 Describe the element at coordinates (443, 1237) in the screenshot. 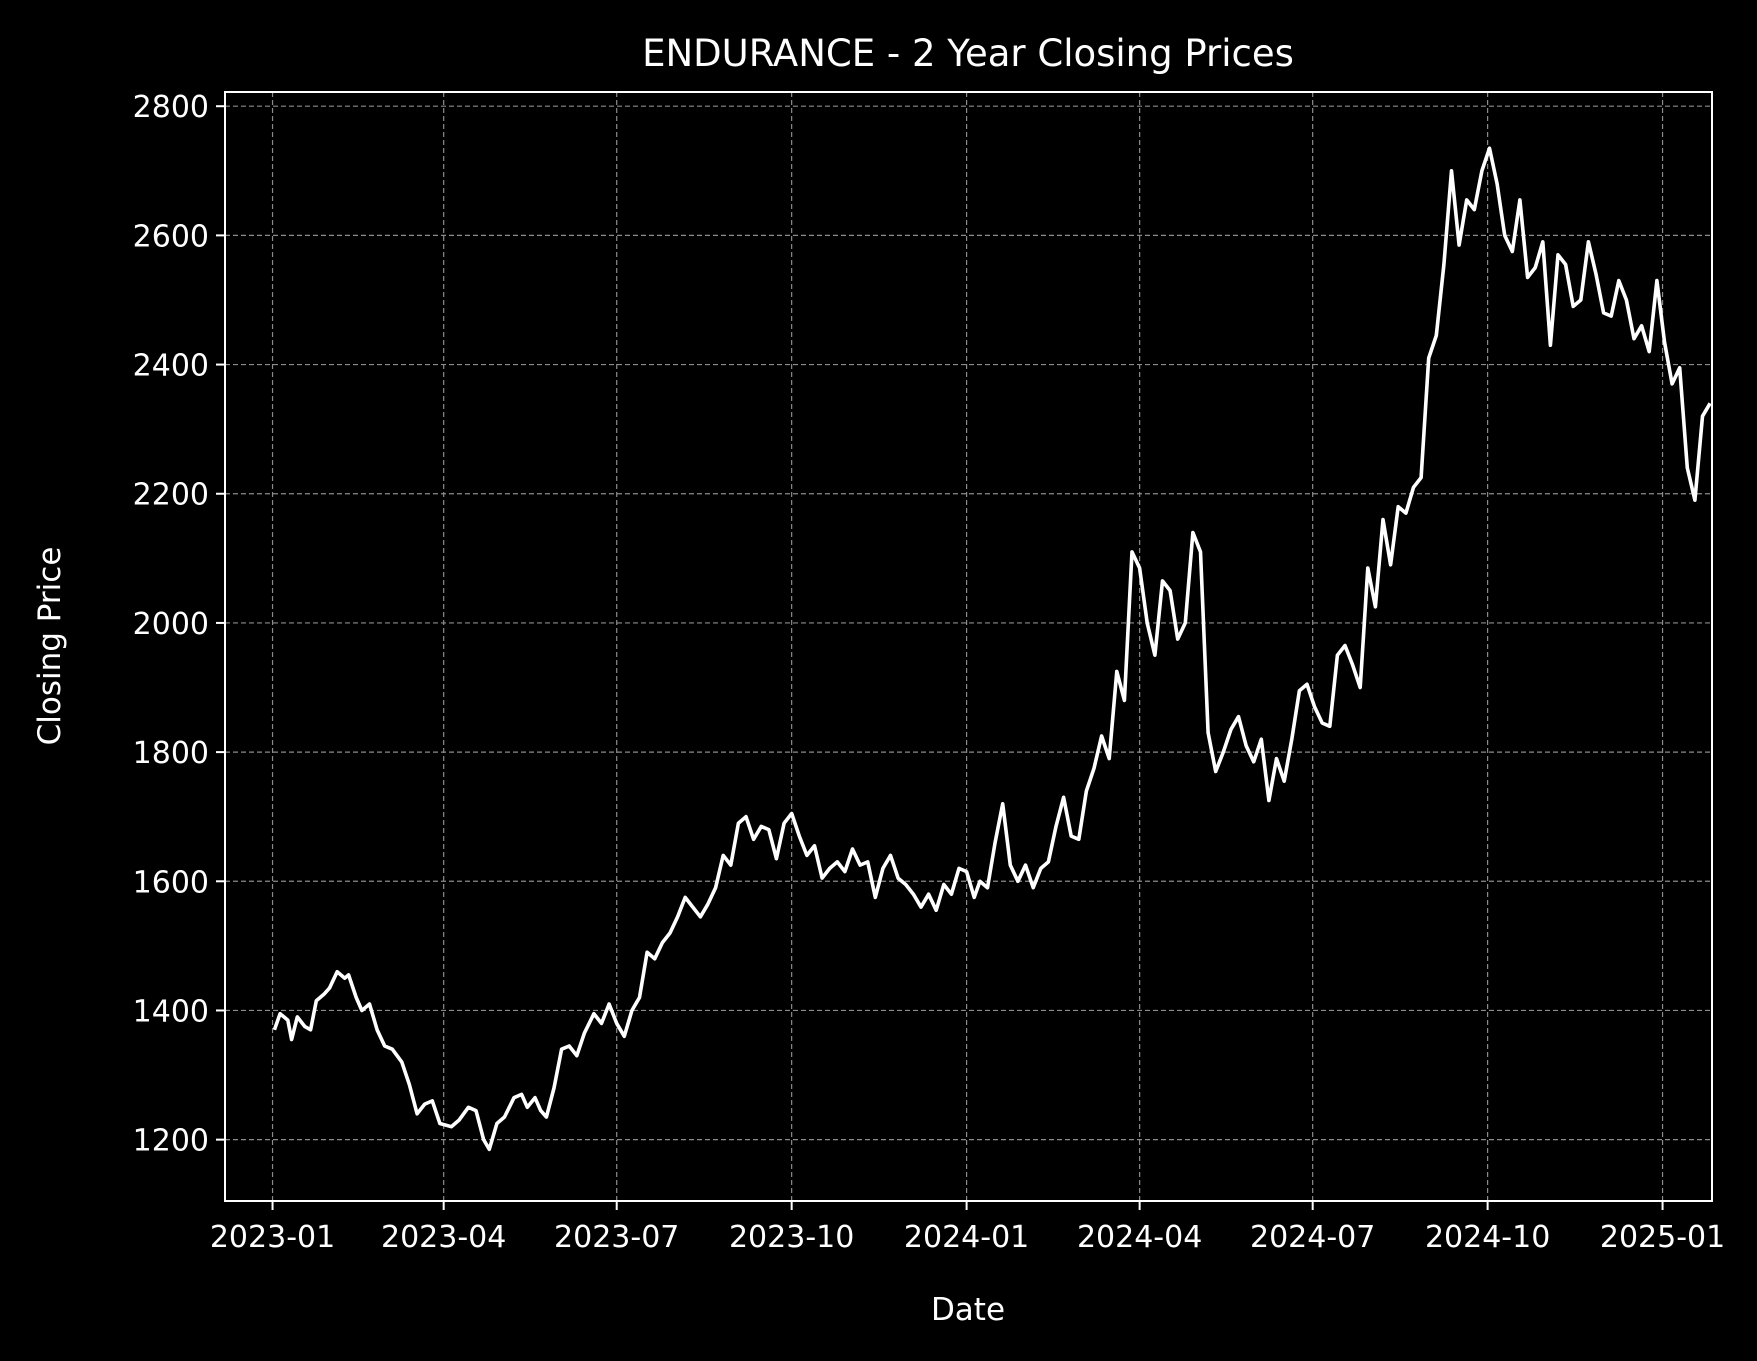

I see `x-tick-label: 2023-04` at that location.